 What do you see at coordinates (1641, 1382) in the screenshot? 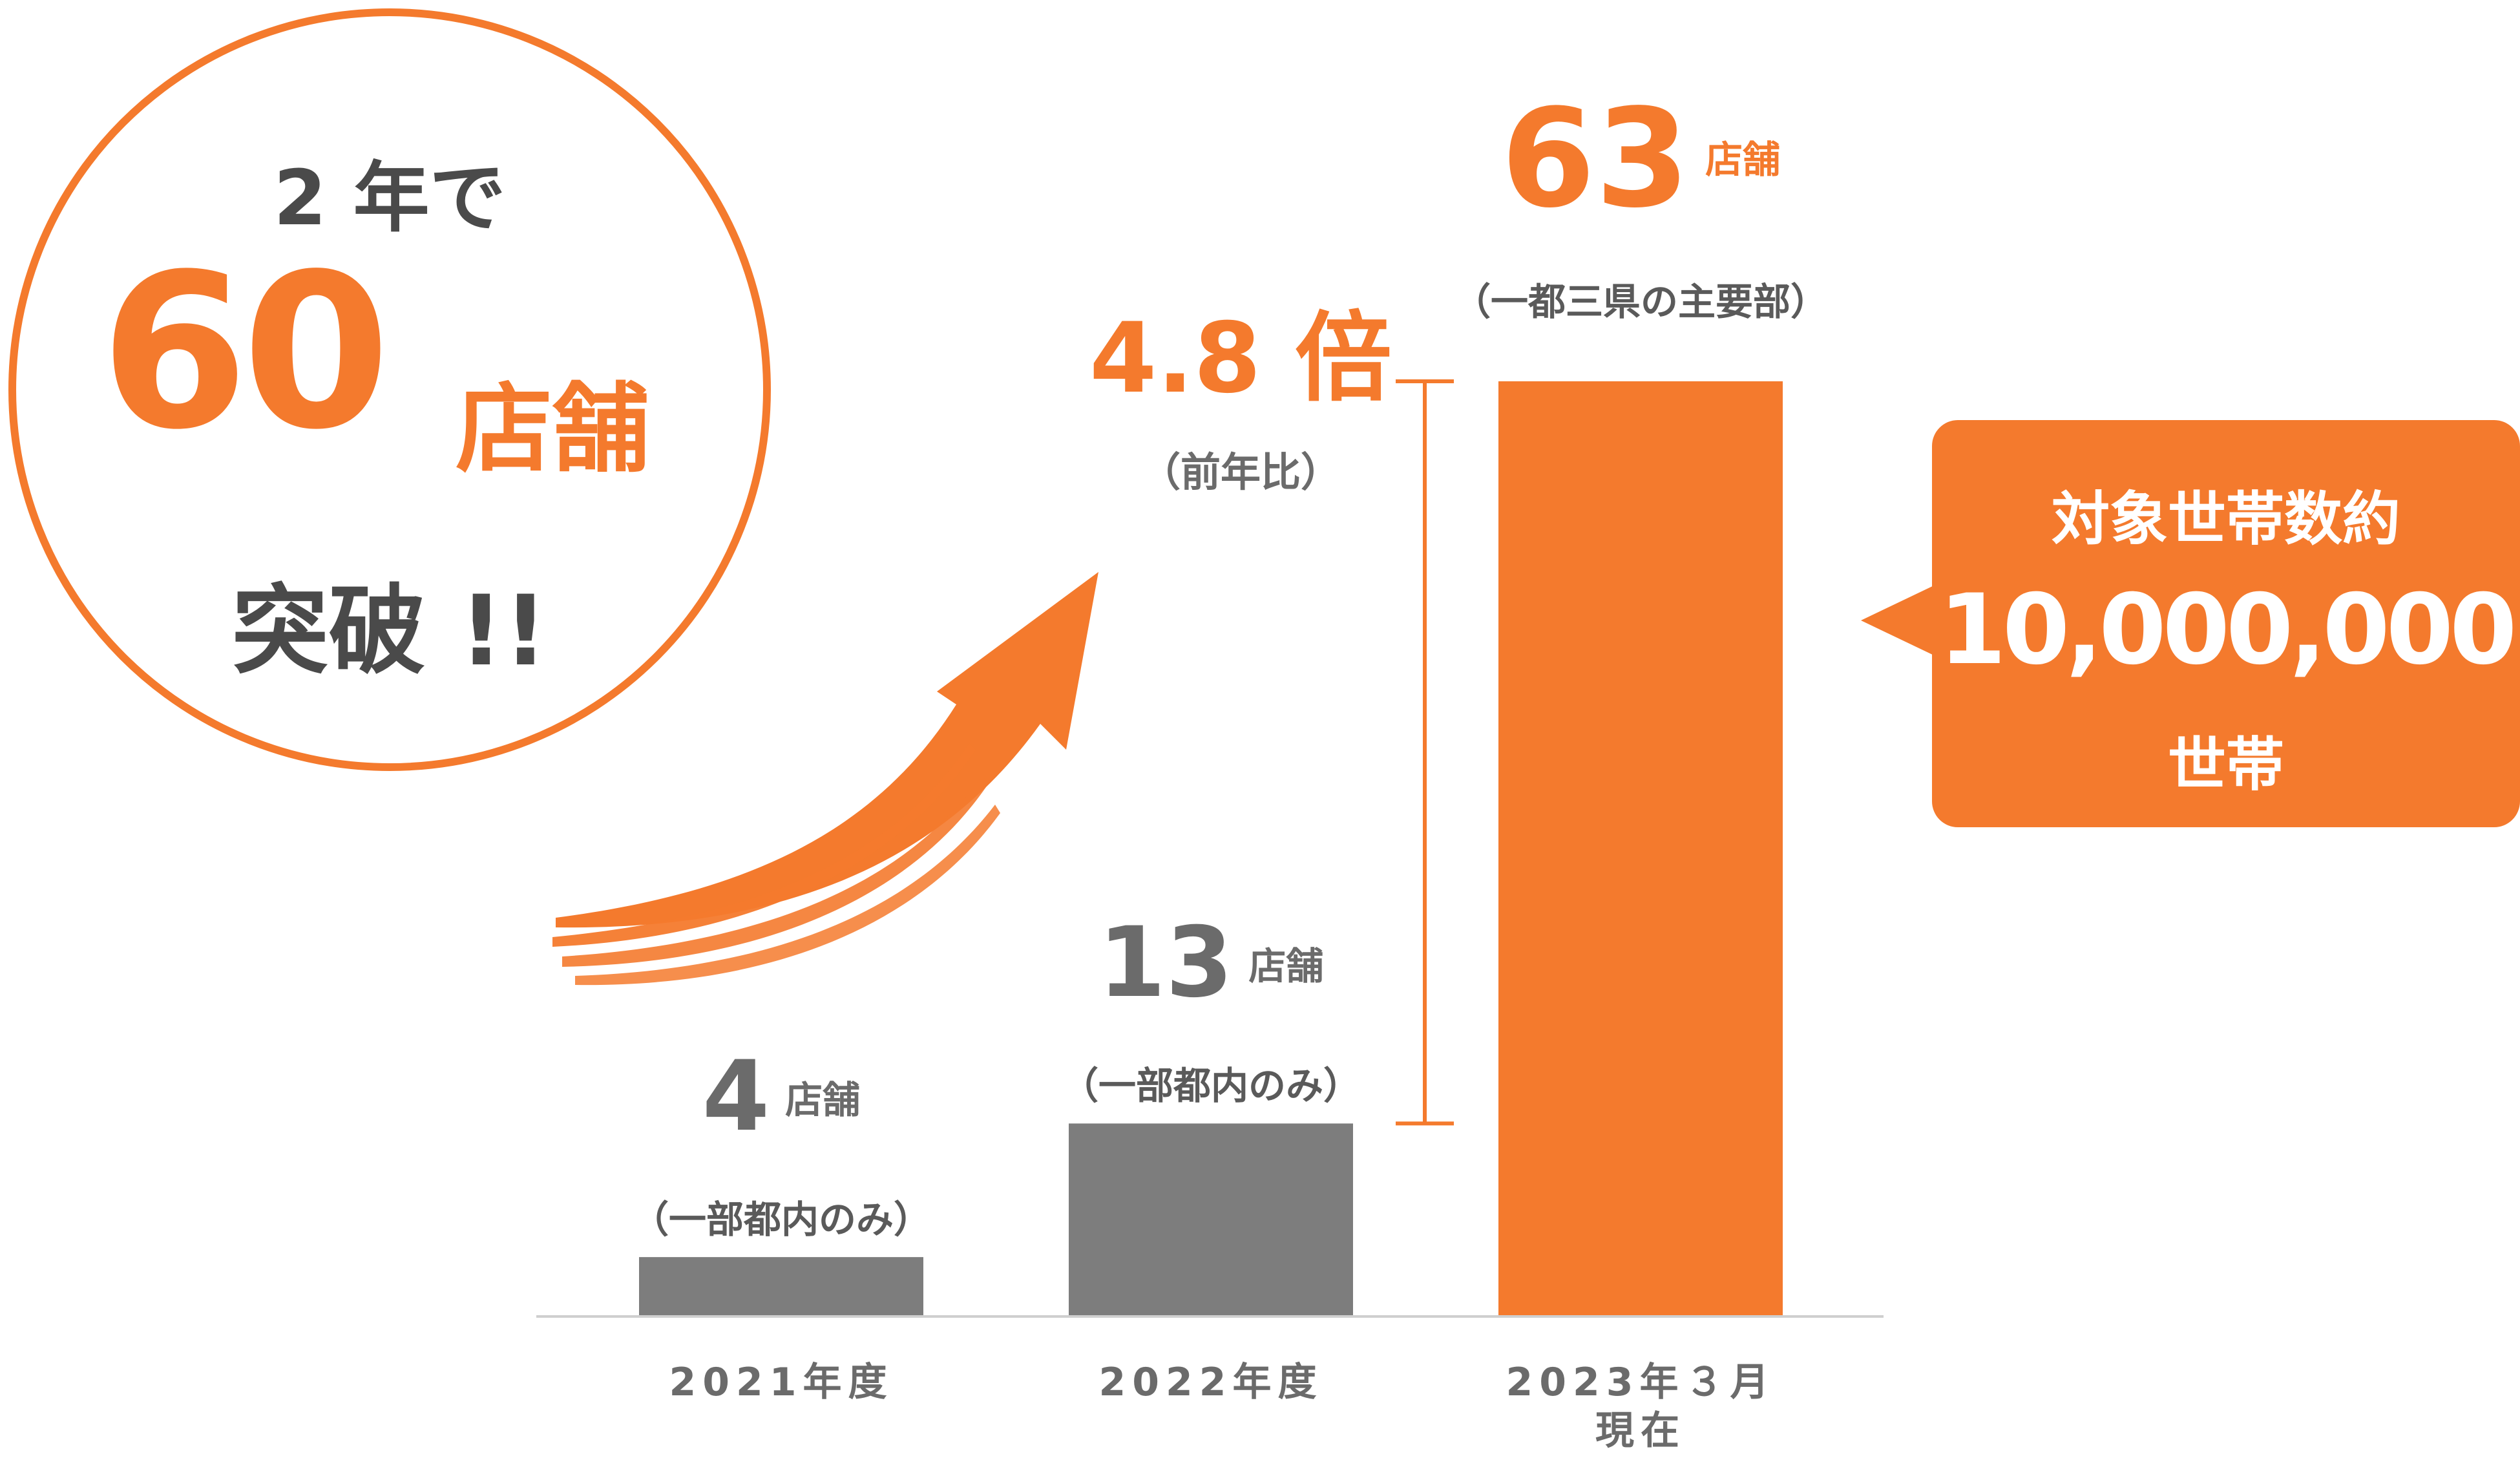
I see `category-label-3: 2023年３月` at bounding box center [1641, 1382].